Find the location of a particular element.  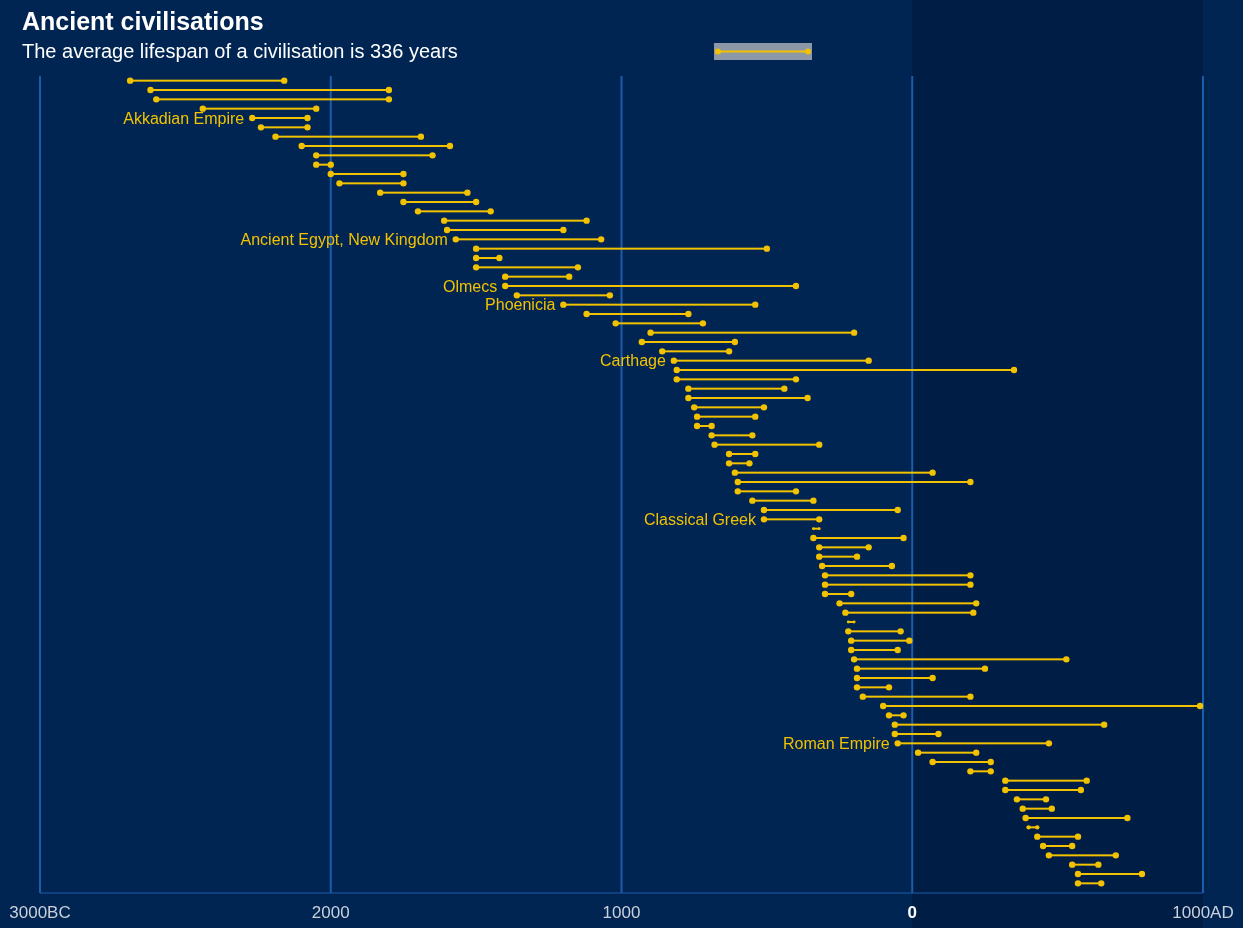

y-tick-label: Carthage is located at coordinates (633, 361).